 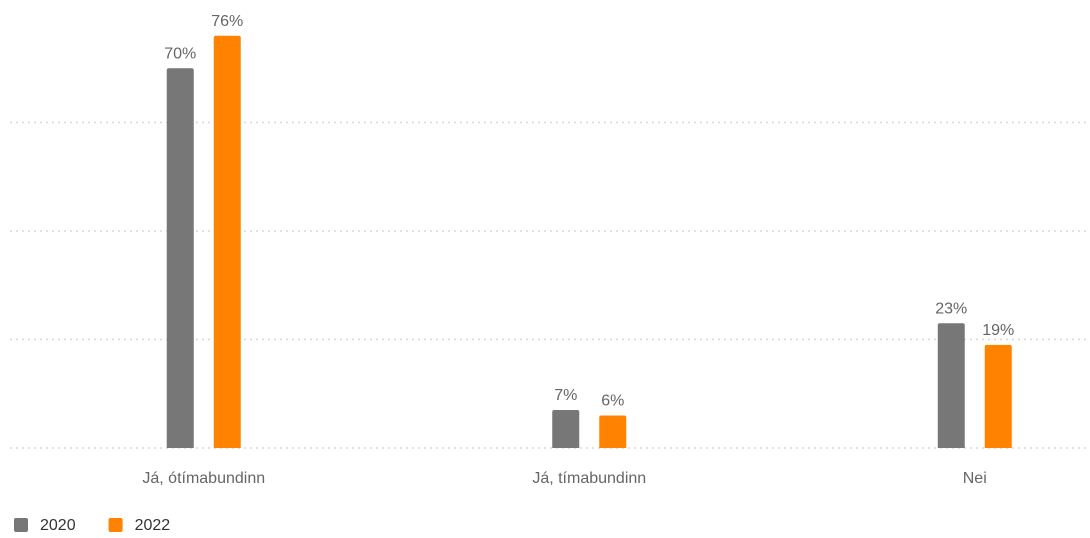 What do you see at coordinates (951, 308) in the screenshot?
I see `data-label: 23%` at bounding box center [951, 308].